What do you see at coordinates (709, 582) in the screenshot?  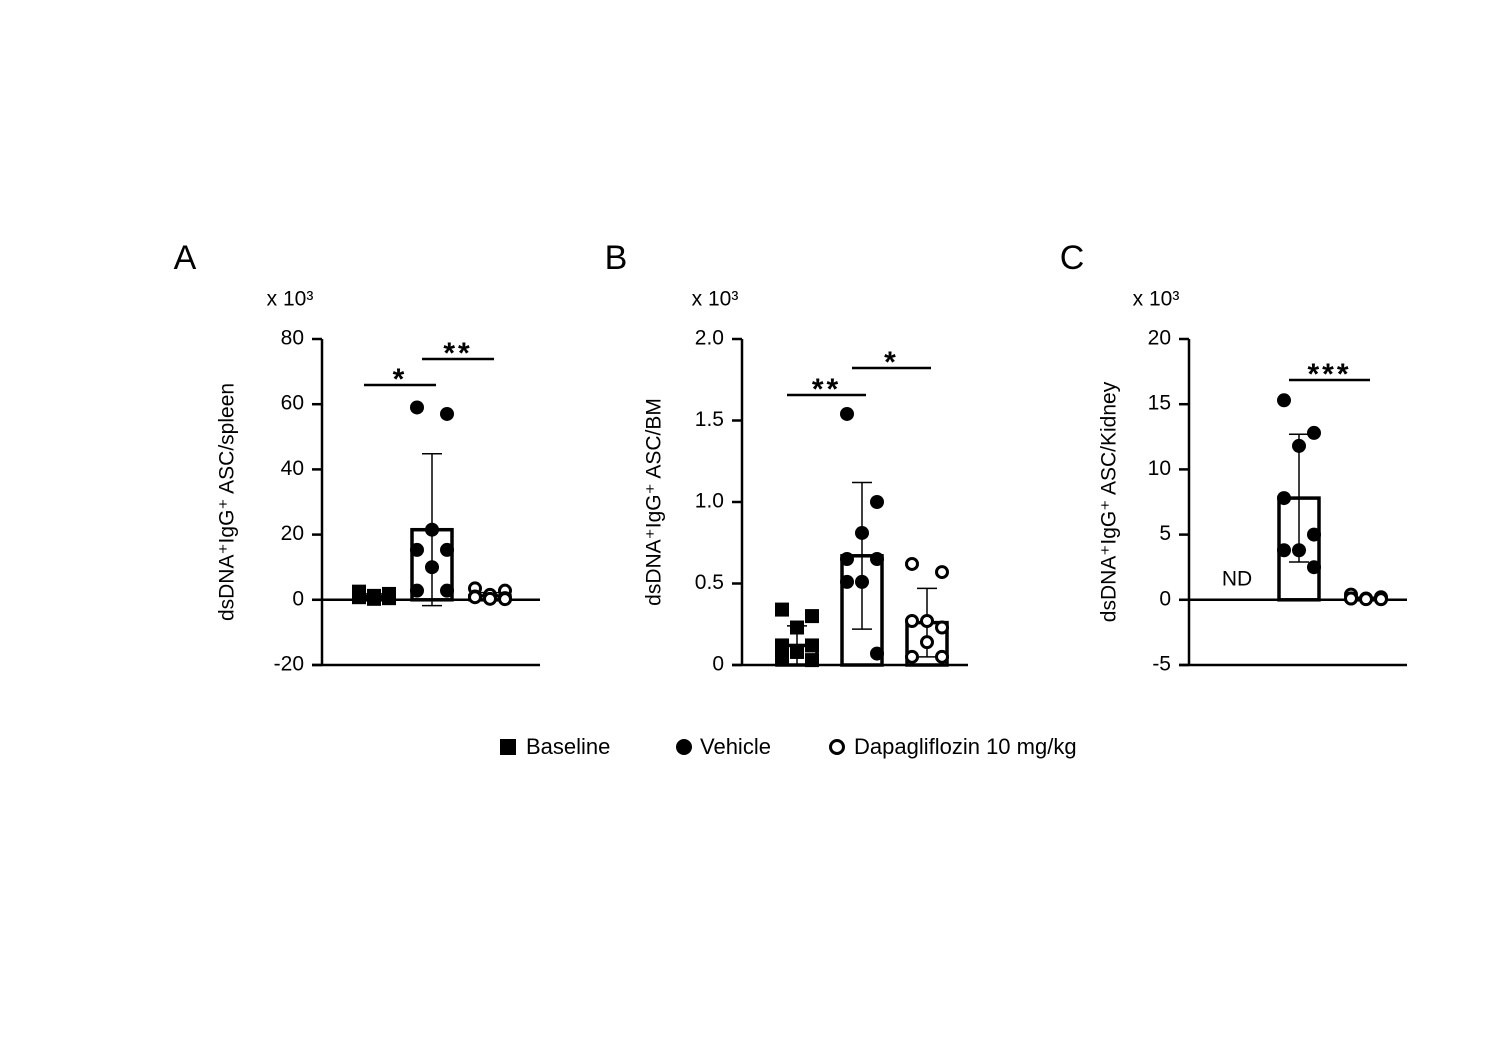 I see `y-tick-label: 0.5` at bounding box center [709, 582].